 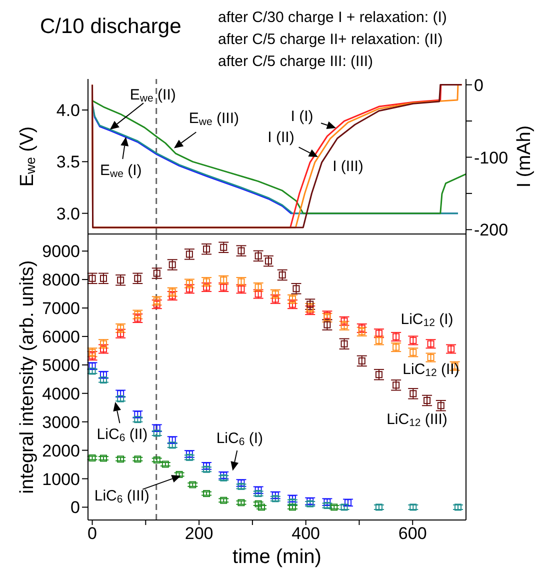 What do you see at coordinates (61, 479) in the screenshot?
I see `y-tick-label: 1000` at bounding box center [61, 479].